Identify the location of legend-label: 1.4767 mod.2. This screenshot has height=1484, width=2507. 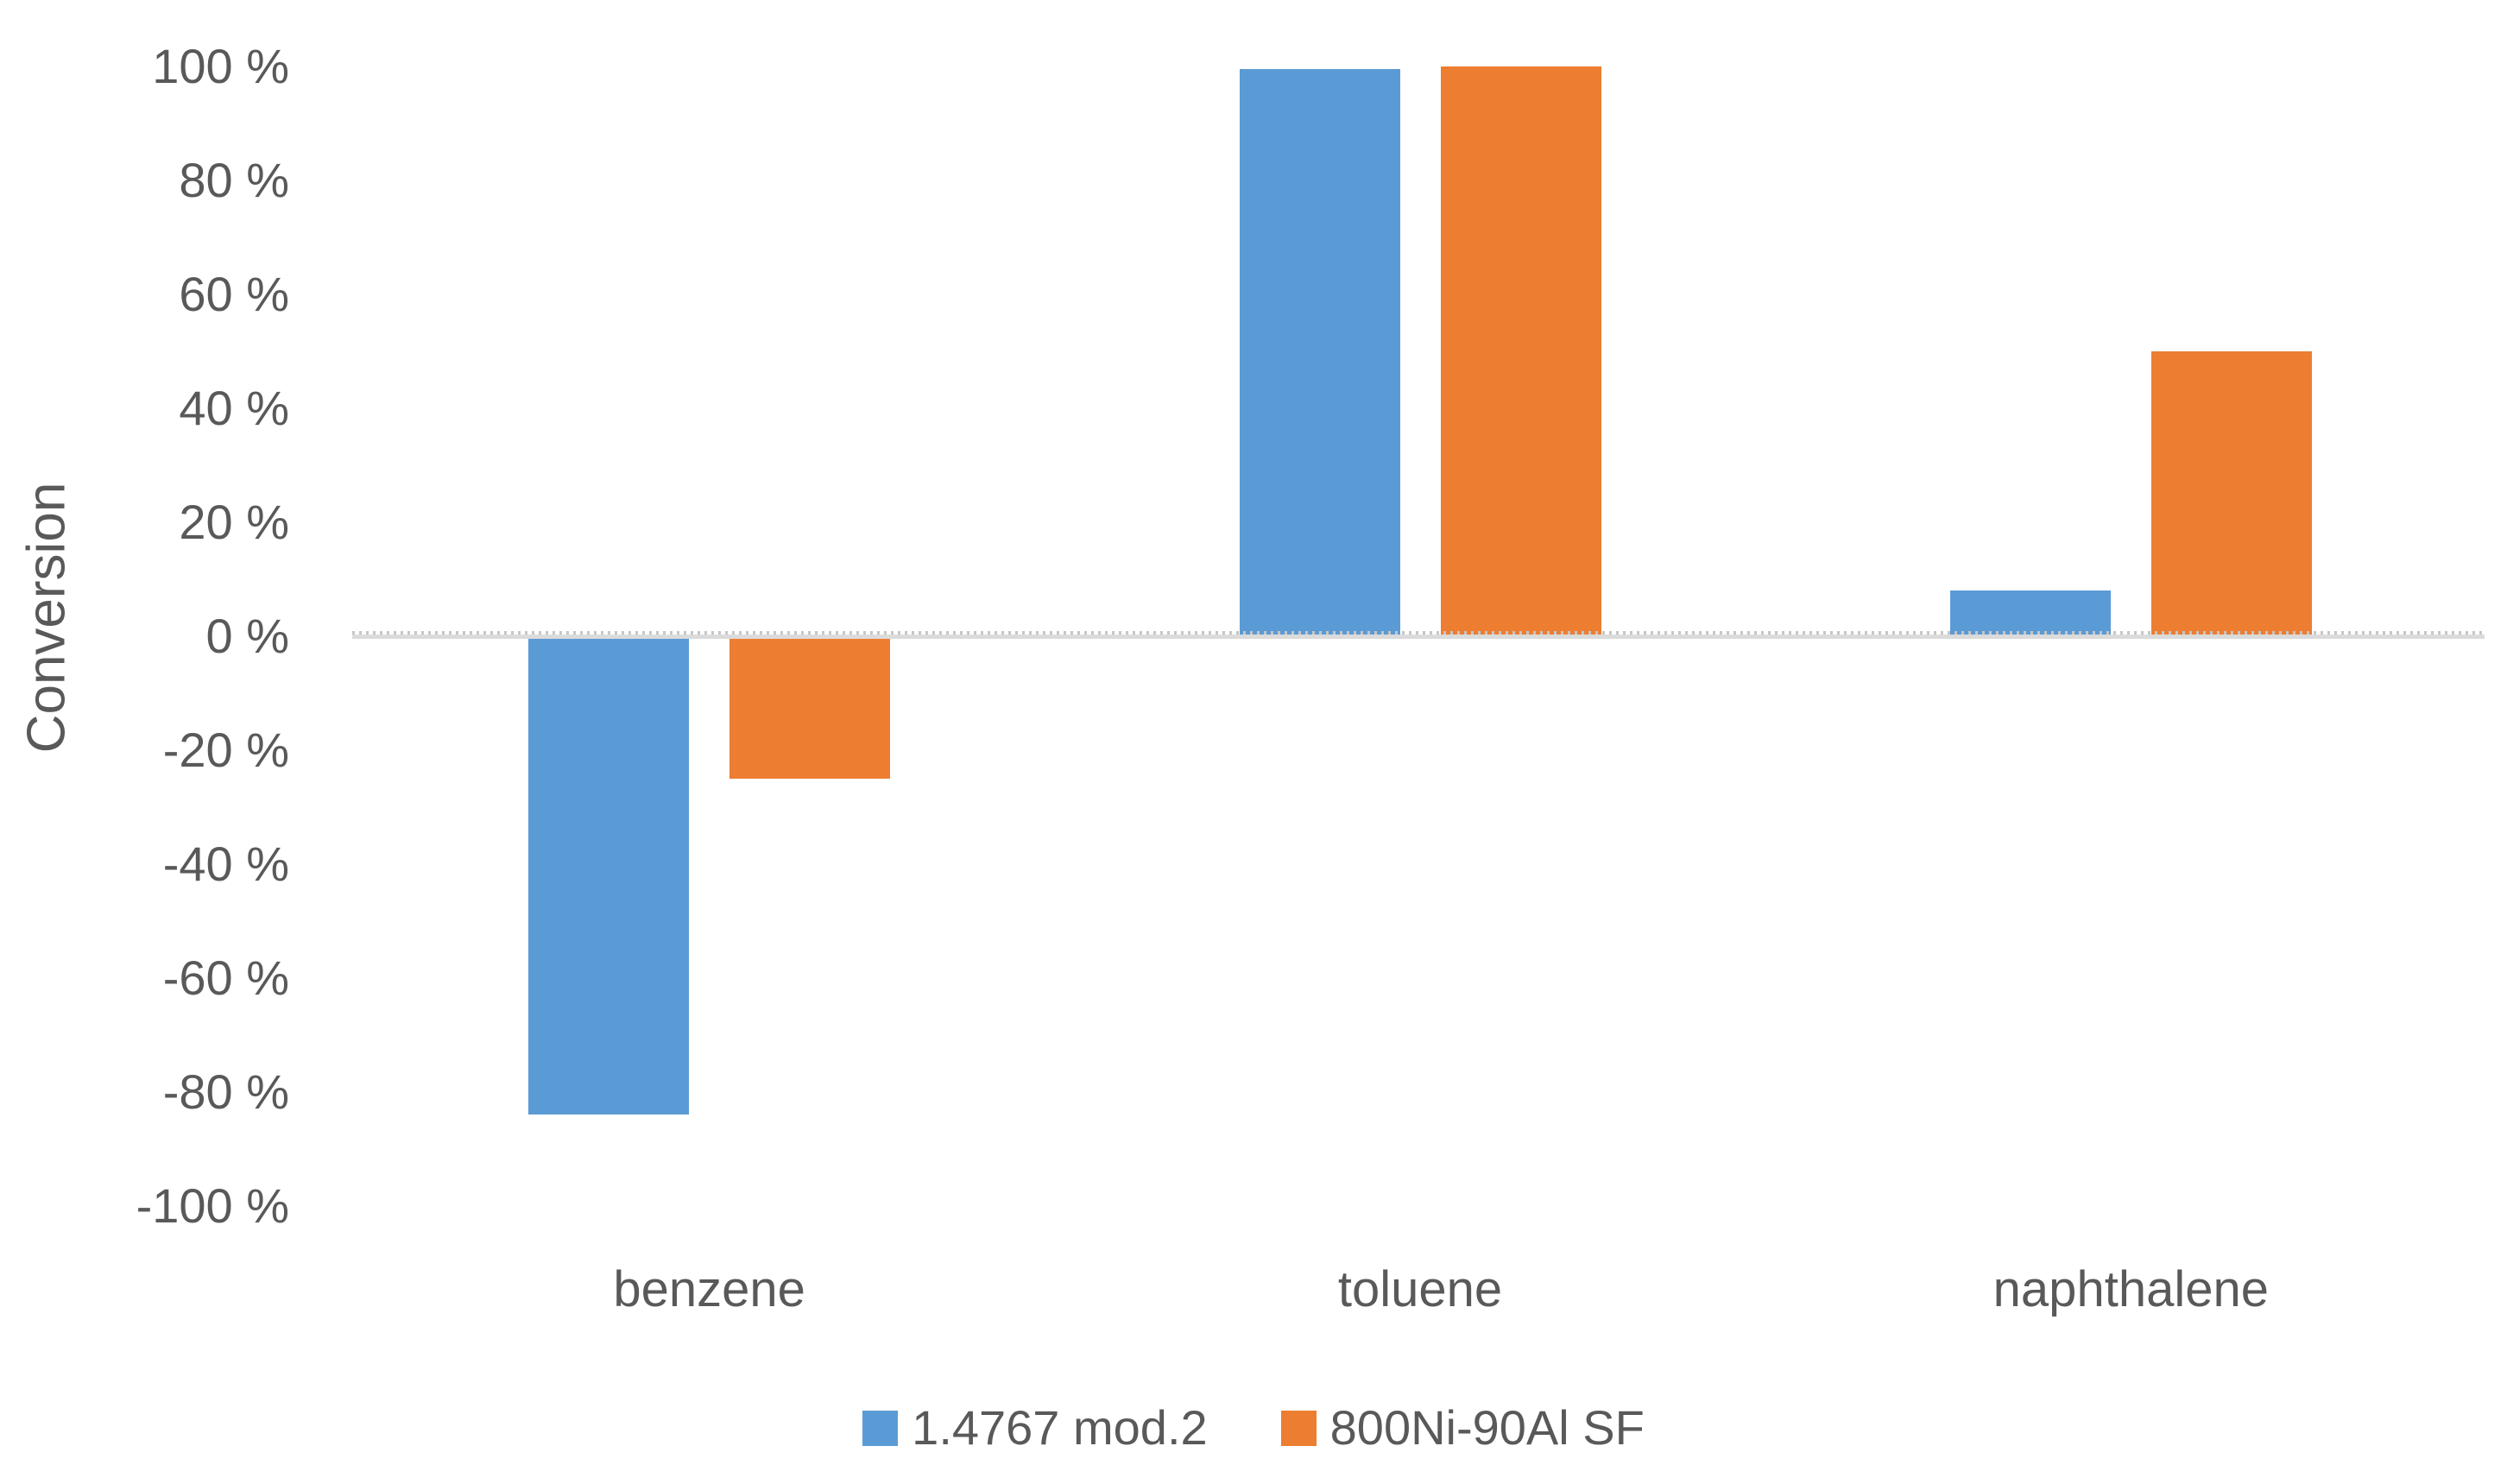
(1060, 1427).